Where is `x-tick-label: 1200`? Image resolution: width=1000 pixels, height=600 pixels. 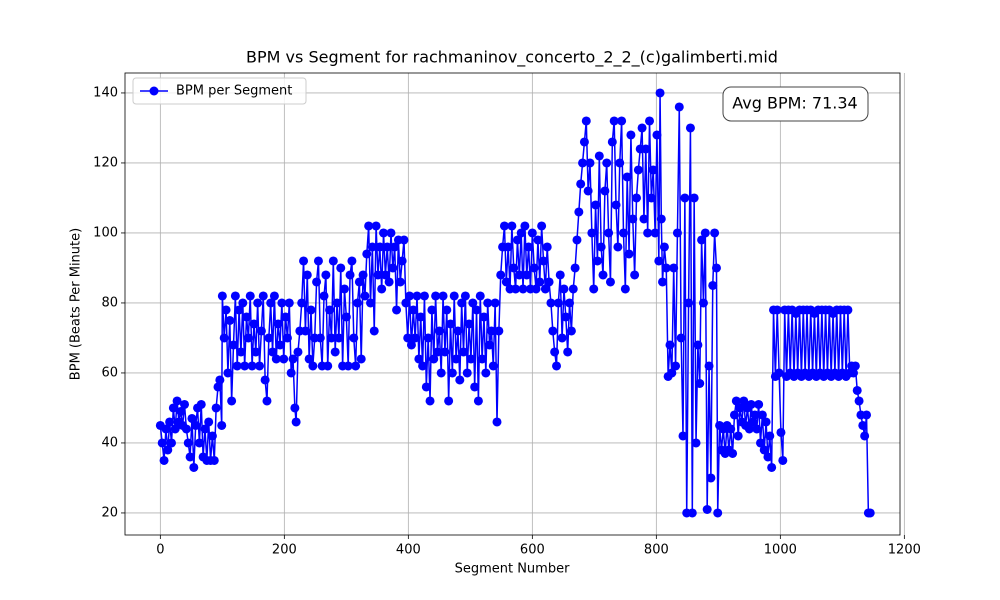
x-tick-label: 1200 is located at coordinates (904, 550).